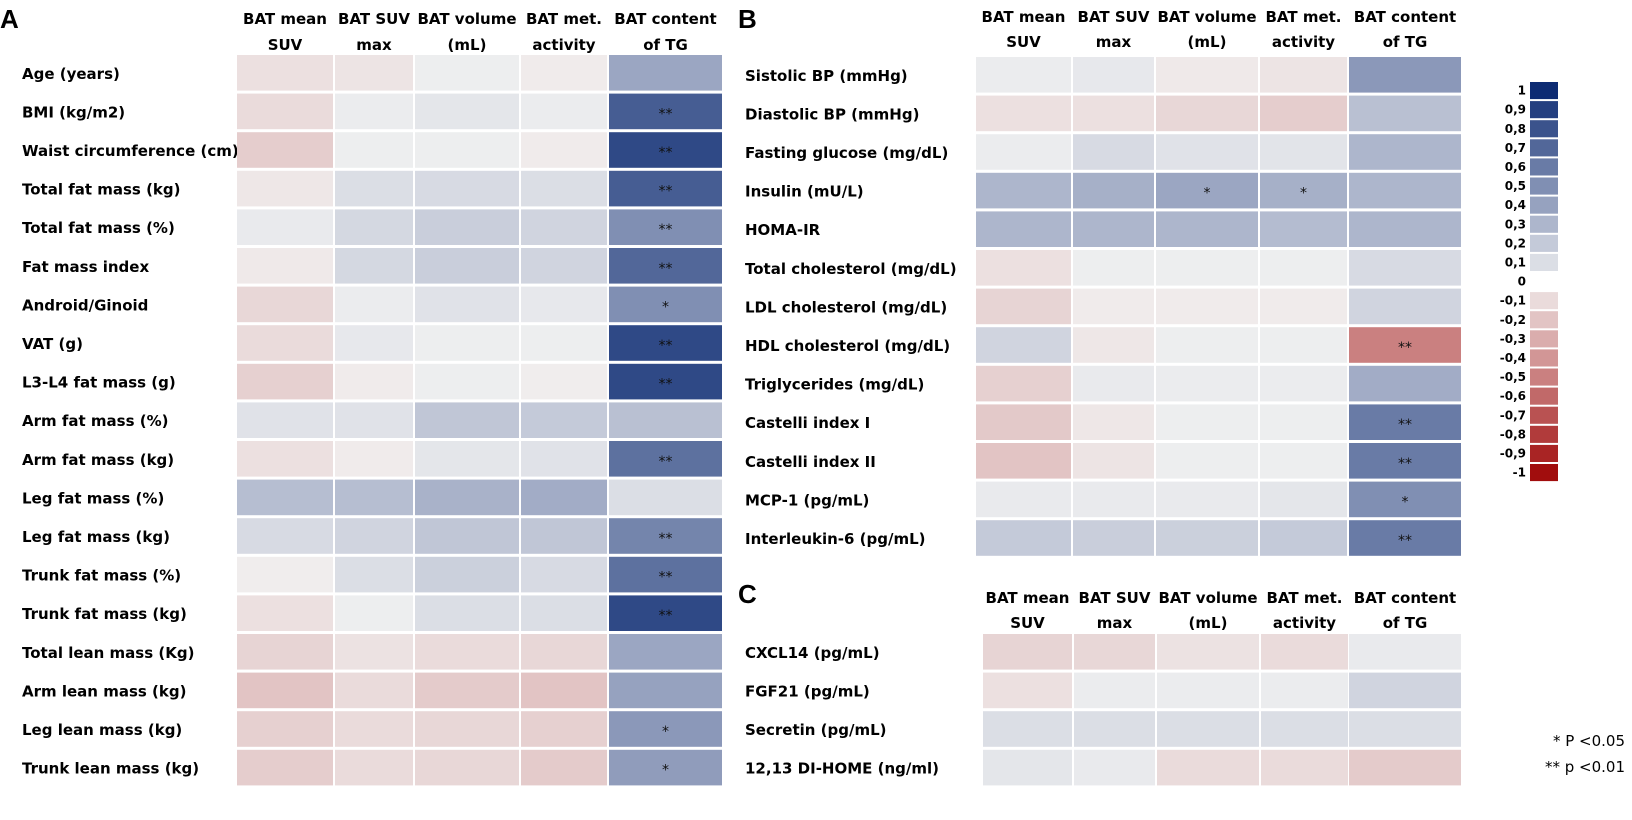  I want to click on significance-marker: *, so click(665, 732).